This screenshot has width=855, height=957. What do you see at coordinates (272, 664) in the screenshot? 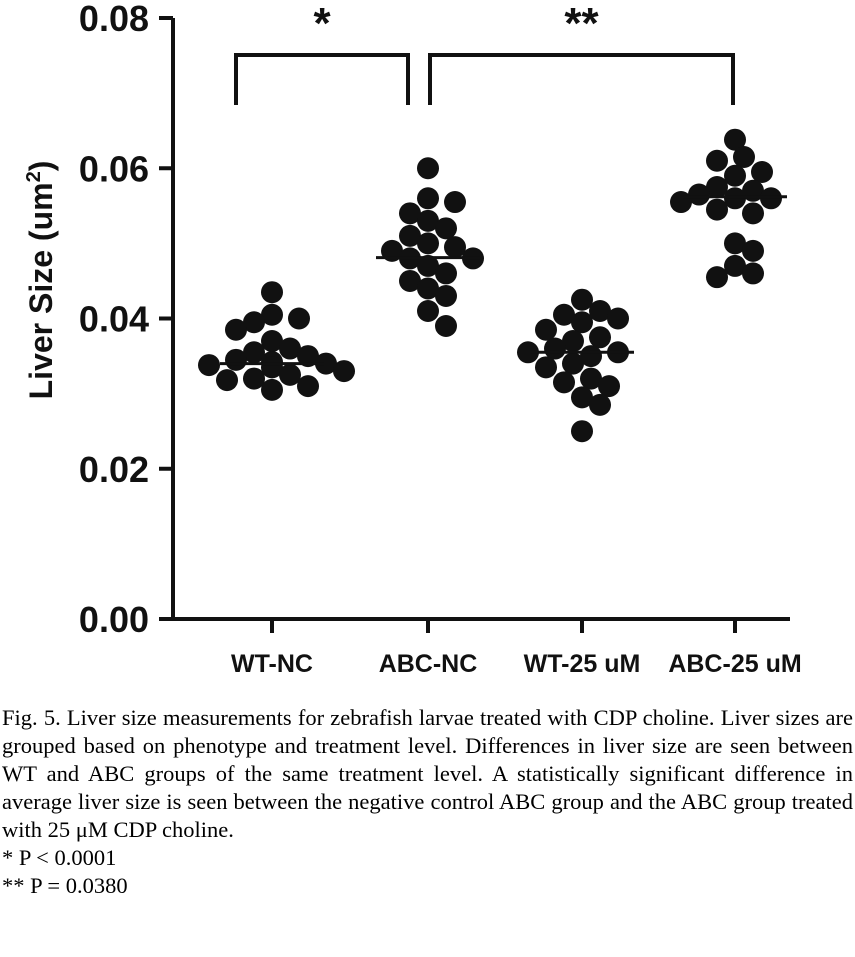
I see `x-tick-label: WT-NC` at bounding box center [272, 664].